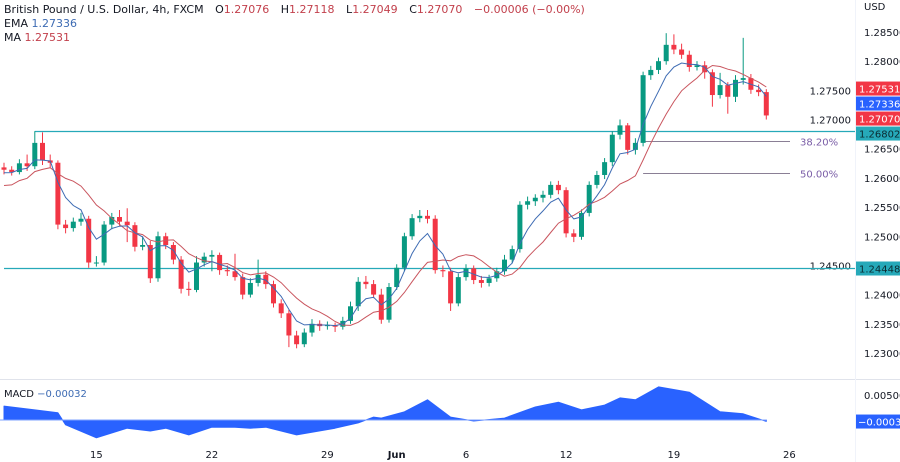 Image resolution: width=900 pixels, height=462 pixels. What do you see at coordinates (875, 7) in the screenshot?
I see `currency-label: USD` at bounding box center [875, 7].